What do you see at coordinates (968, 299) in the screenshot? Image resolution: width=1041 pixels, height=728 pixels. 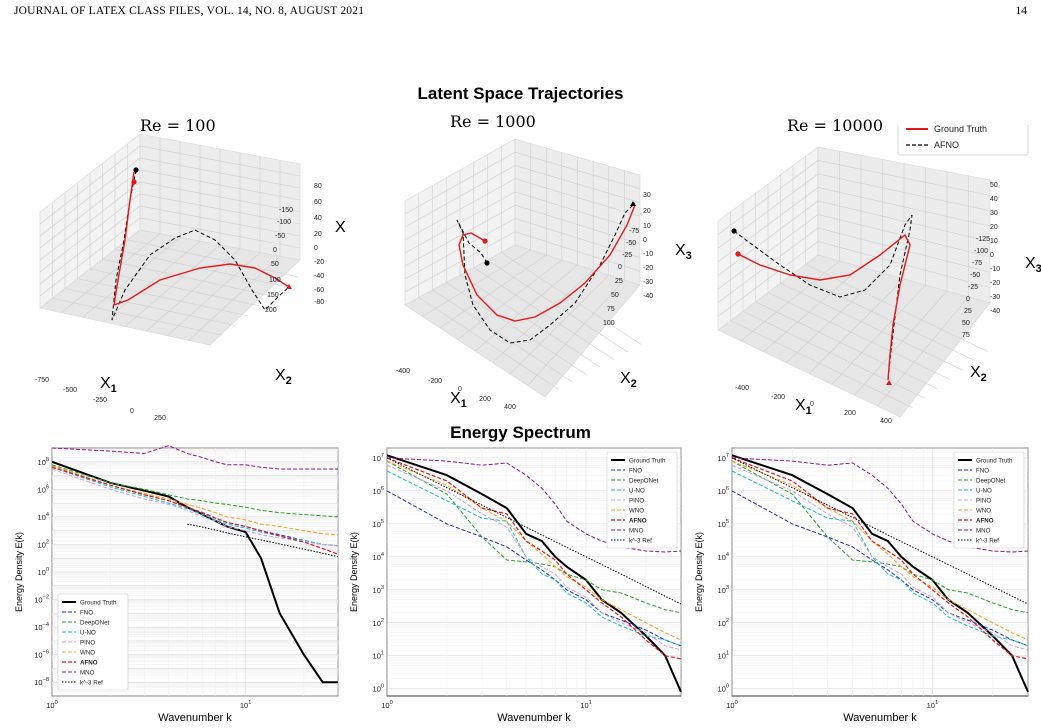 I see `y-tick-label: 0` at bounding box center [968, 299].